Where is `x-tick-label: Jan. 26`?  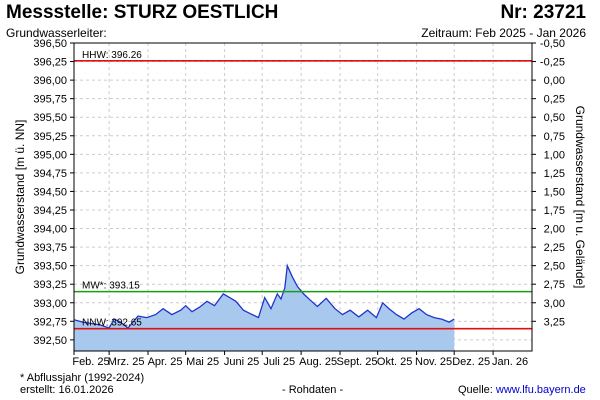 x-tick-label: Jan. 26 is located at coordinates (510, 362).